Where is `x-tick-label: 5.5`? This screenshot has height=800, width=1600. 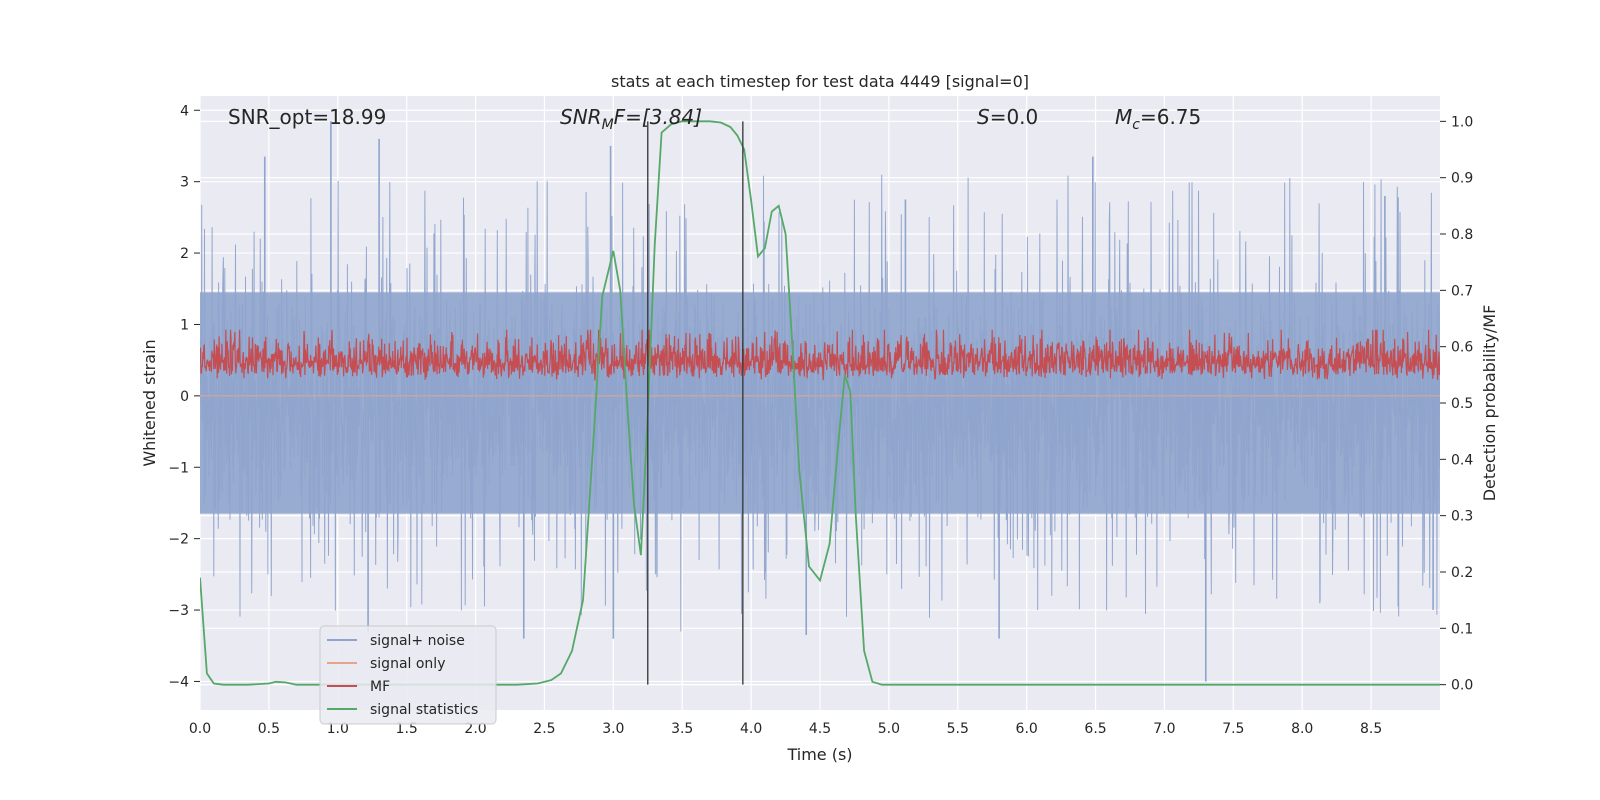
x-tick-label: 5.5 is located at coordinates (958, 729).